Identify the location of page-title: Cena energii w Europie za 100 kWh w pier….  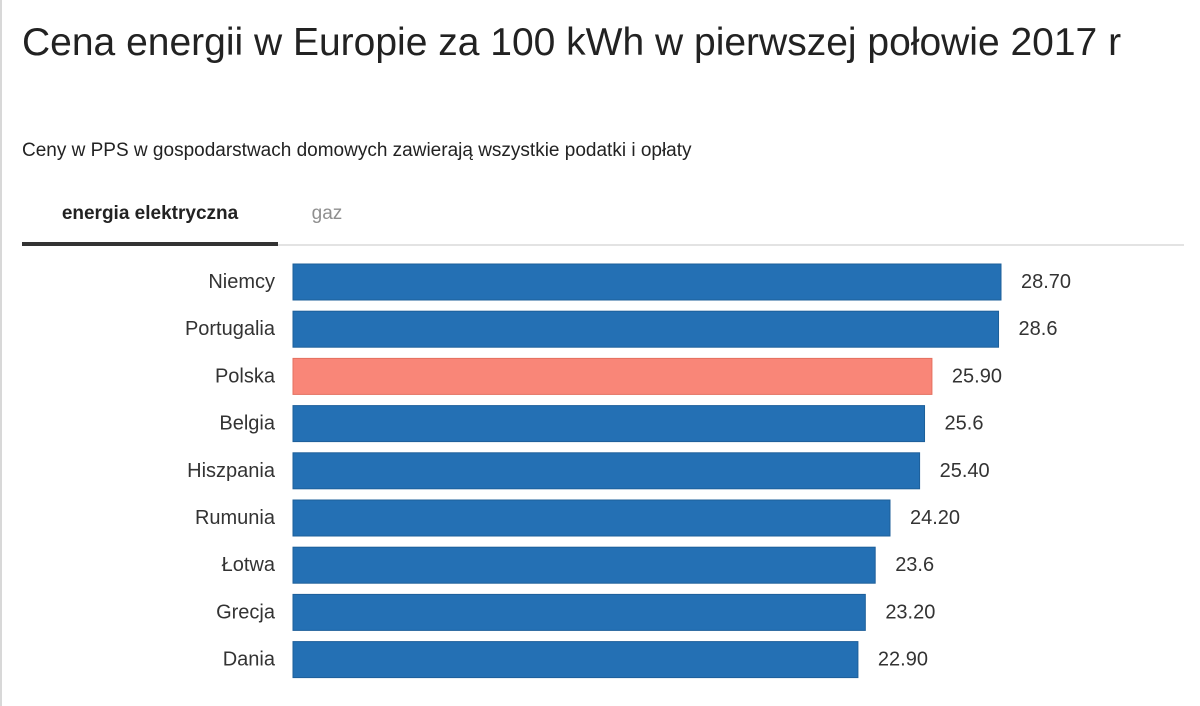
(572, 42).